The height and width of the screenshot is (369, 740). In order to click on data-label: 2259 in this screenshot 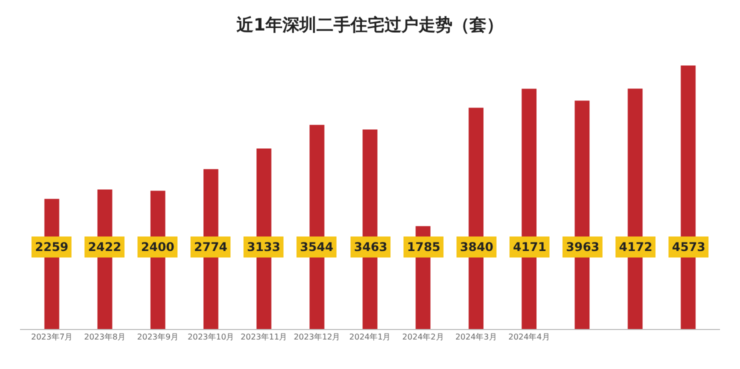, I will do `click(51, 247)`.